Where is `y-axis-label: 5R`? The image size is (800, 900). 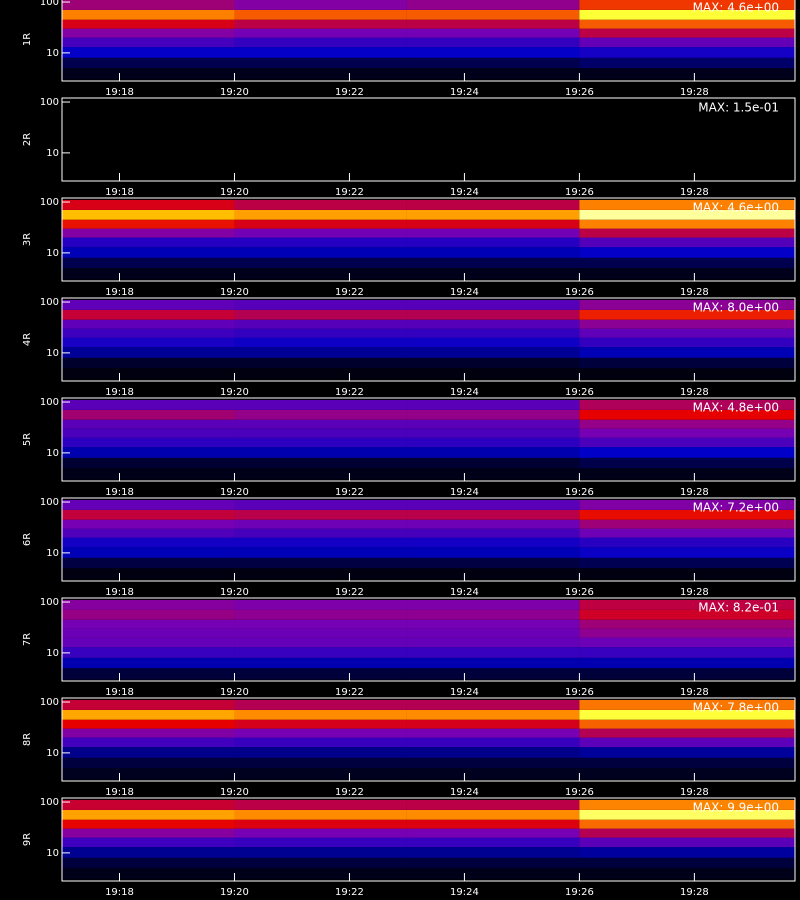
y-axis-label: 5R is located at coordinates (27, 439).